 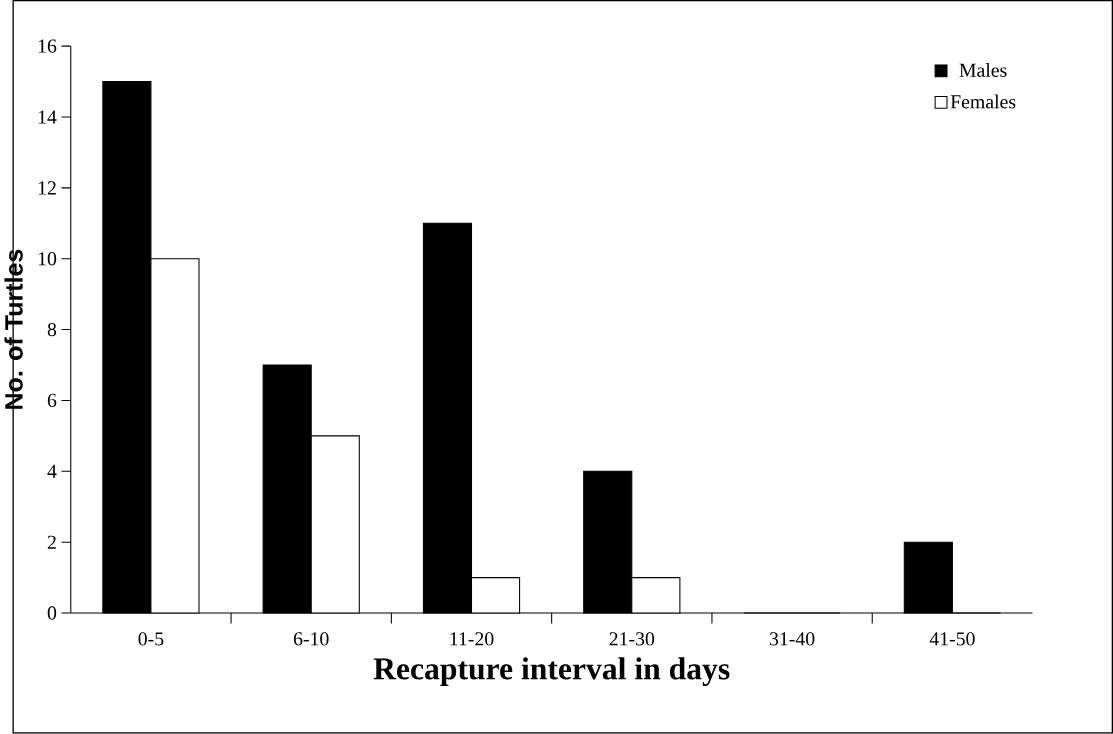 What do you see at coordinates (47, 259) in the screenshot?
I see `y-tick-label: 10` at bounding box center [47, 259].